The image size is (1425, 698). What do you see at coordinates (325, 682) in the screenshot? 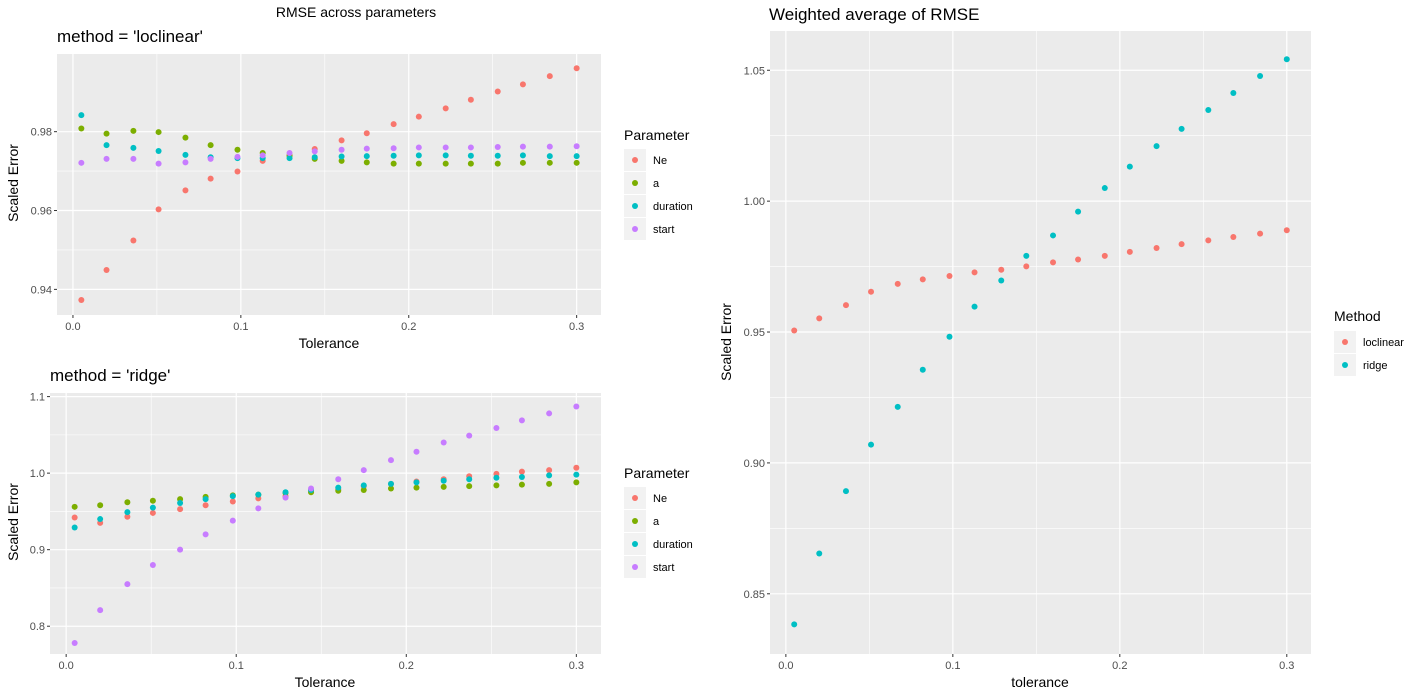
I see `x-axis-label-ridge: Tolerance` at bounding box center [325, 682].